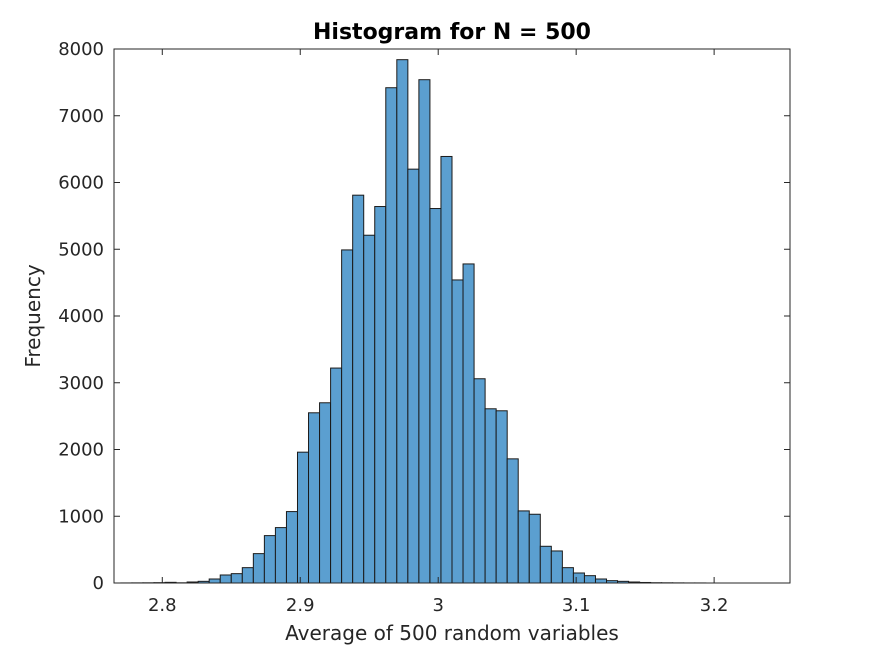 The width and height of the screenshot is (874, 656). I want to click on y-tick-label: 7000, so click(81, 116).